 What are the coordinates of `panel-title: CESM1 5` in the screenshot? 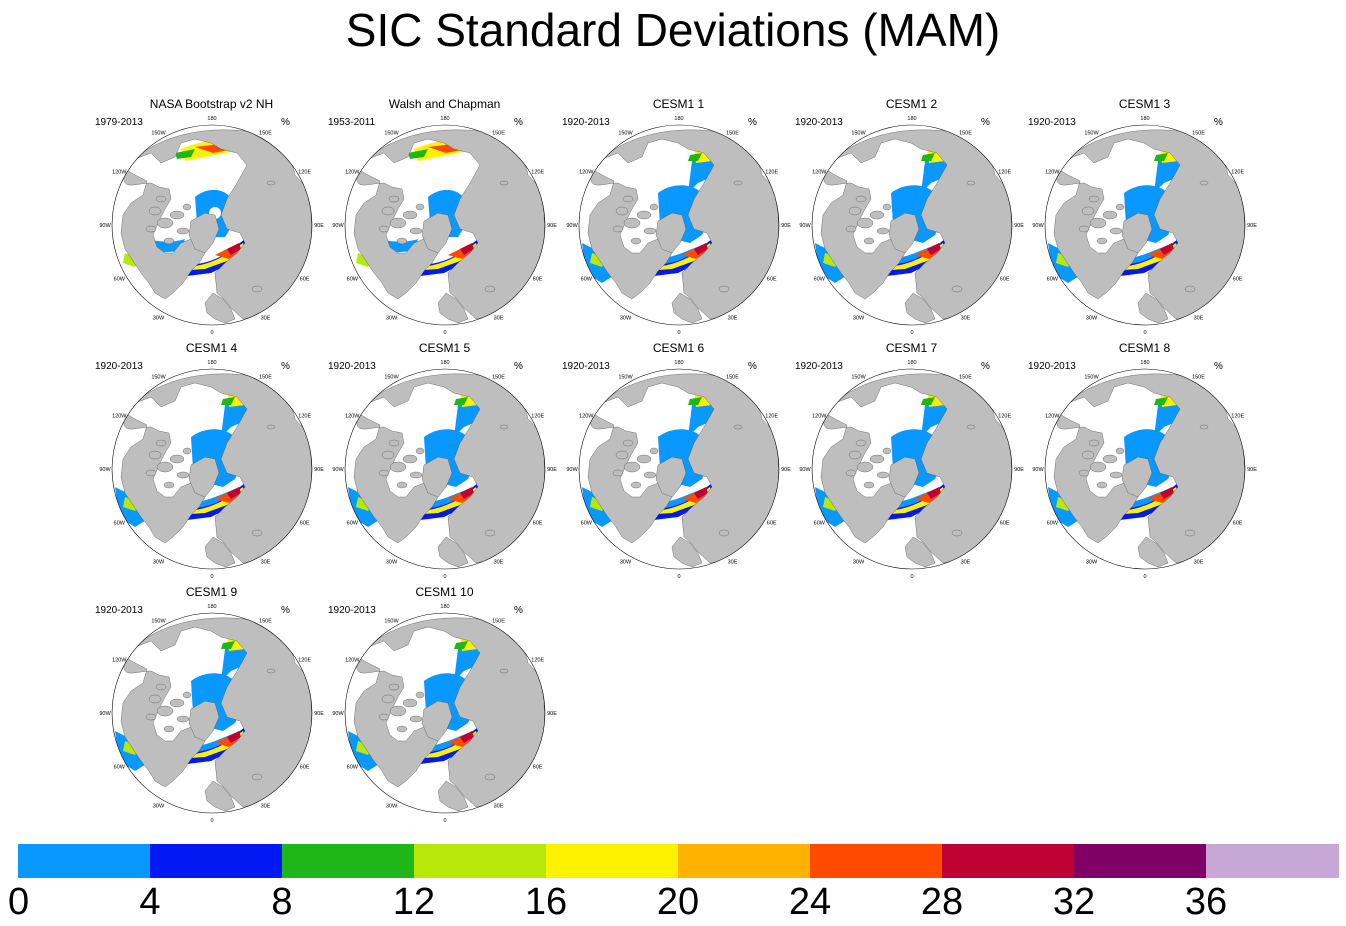 It's located at (444, 348).